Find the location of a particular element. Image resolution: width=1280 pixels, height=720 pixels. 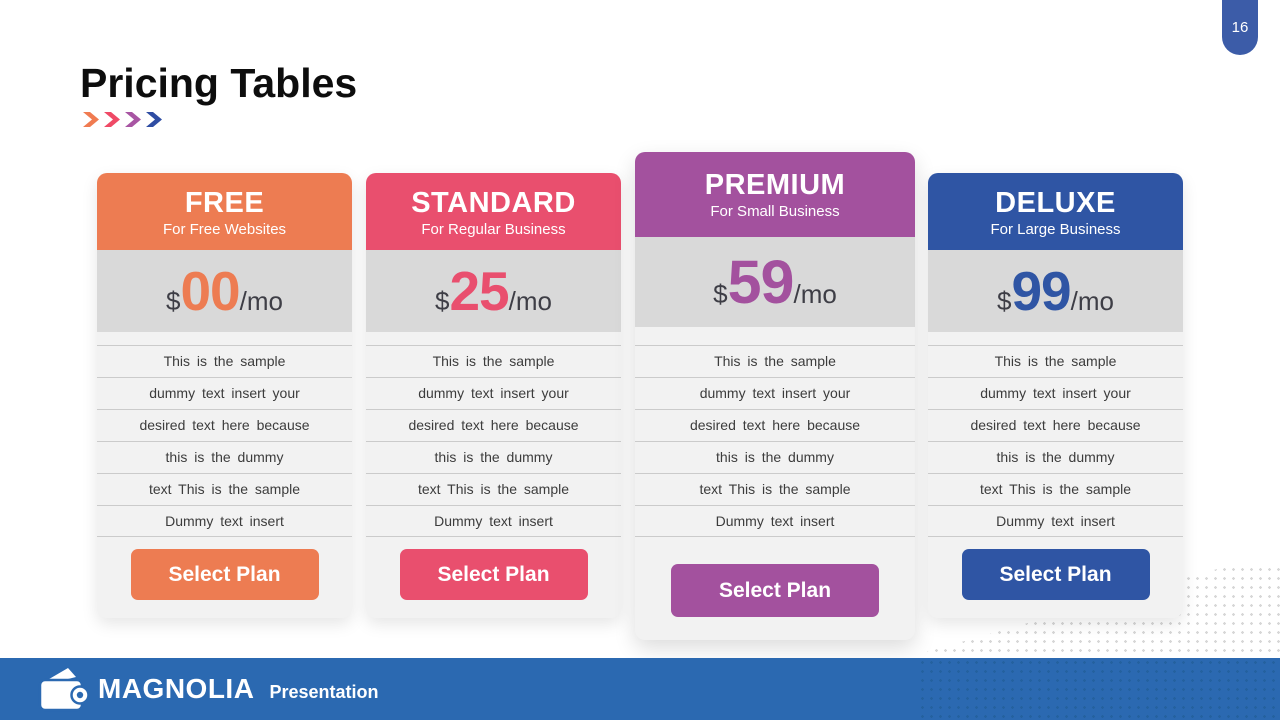

footer-bar: MAGNOLIA Presentation is located at coordinates (640, 689).